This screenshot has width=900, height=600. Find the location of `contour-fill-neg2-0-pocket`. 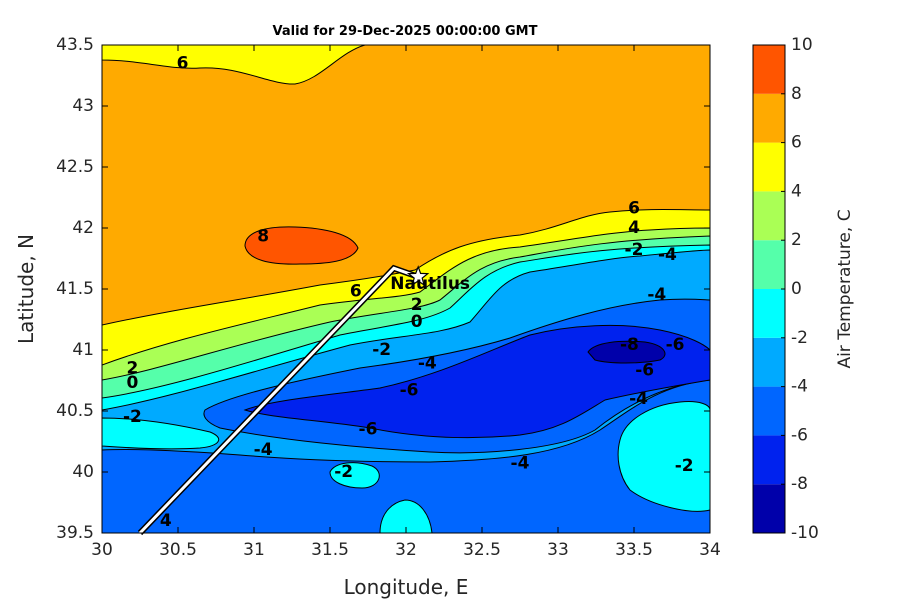

contour-fill-neg2-0-pocket is located at coordinates (354, 475).